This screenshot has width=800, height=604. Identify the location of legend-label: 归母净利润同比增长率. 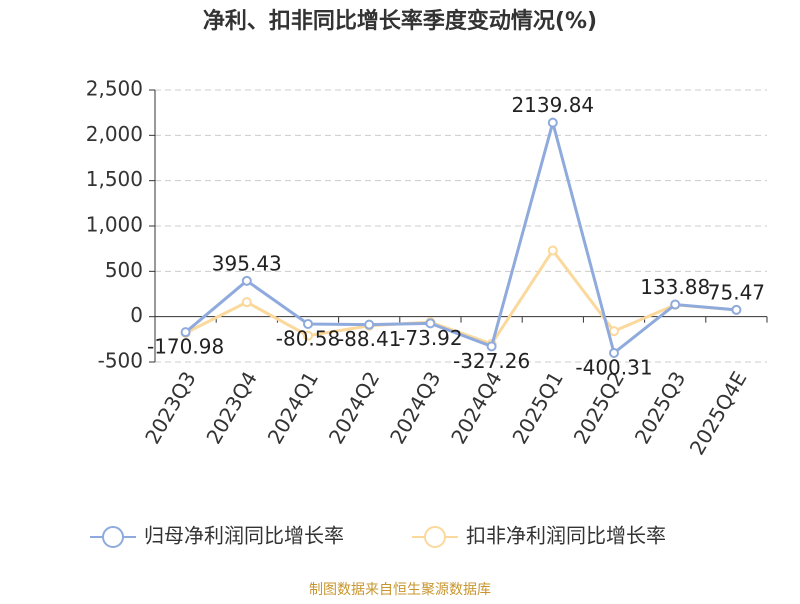
(244, 536).